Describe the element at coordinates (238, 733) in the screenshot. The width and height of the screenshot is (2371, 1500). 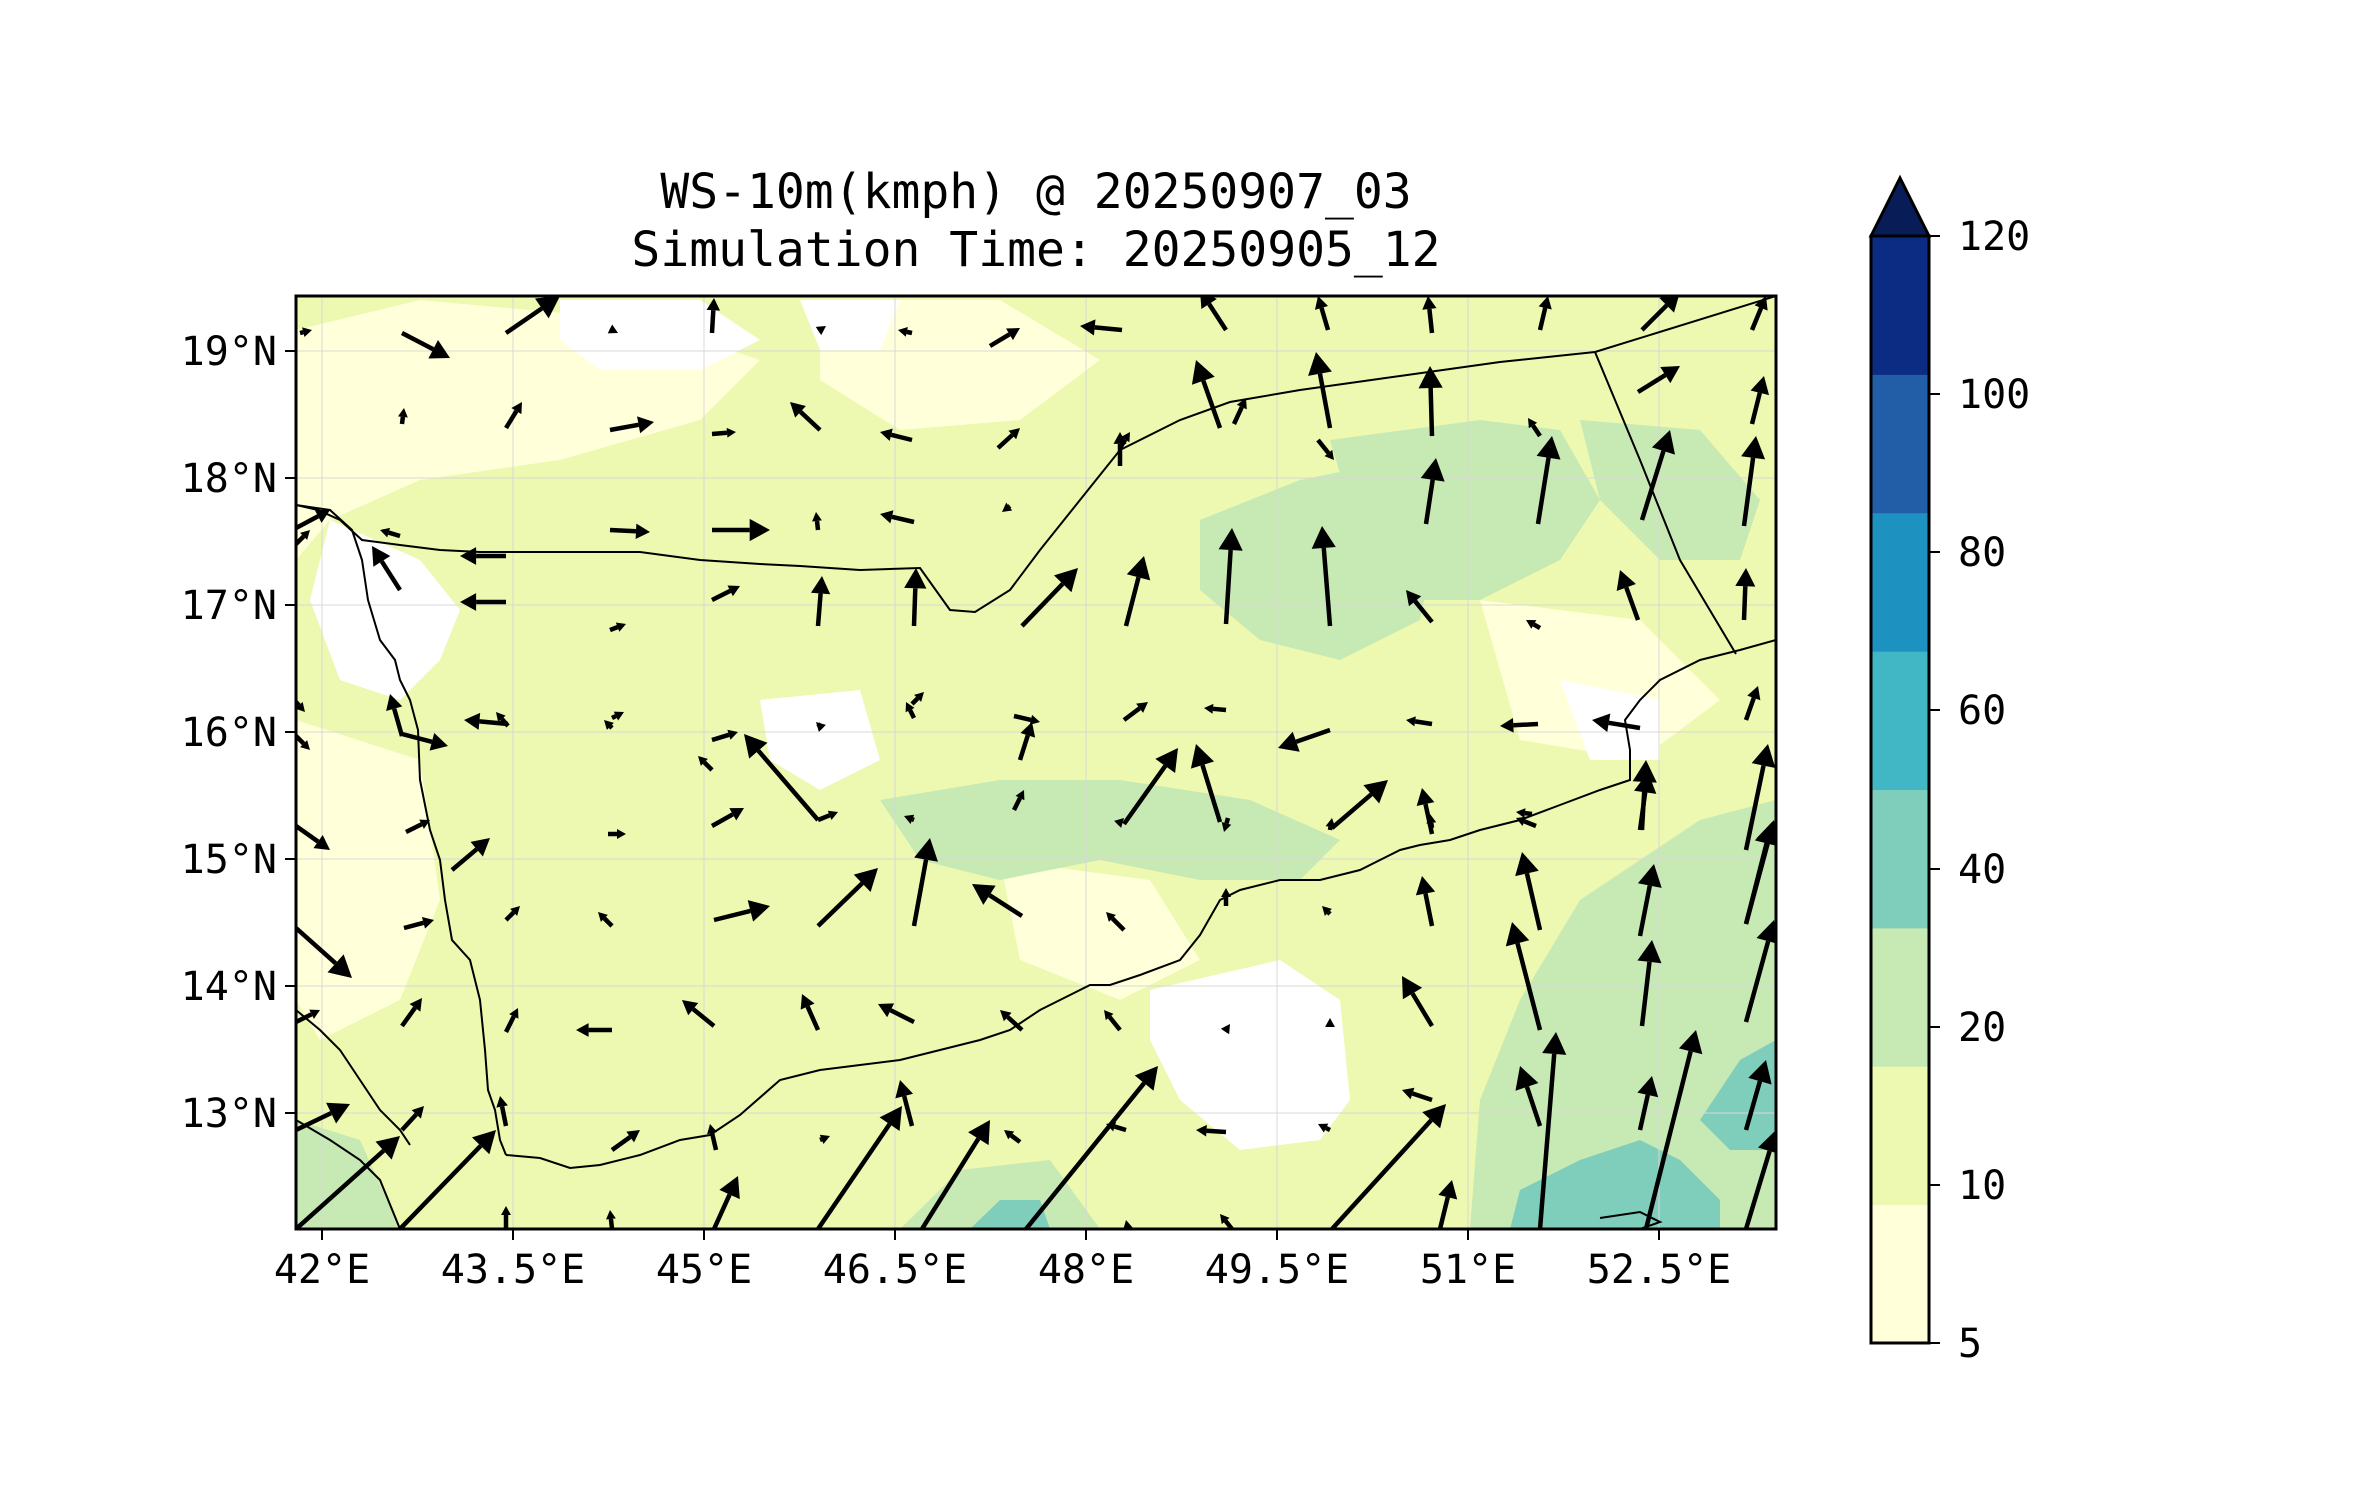
I see `lat-axis: 19°N 18°N 17°N 16°N 15°N 14°N 13°N` at that location.